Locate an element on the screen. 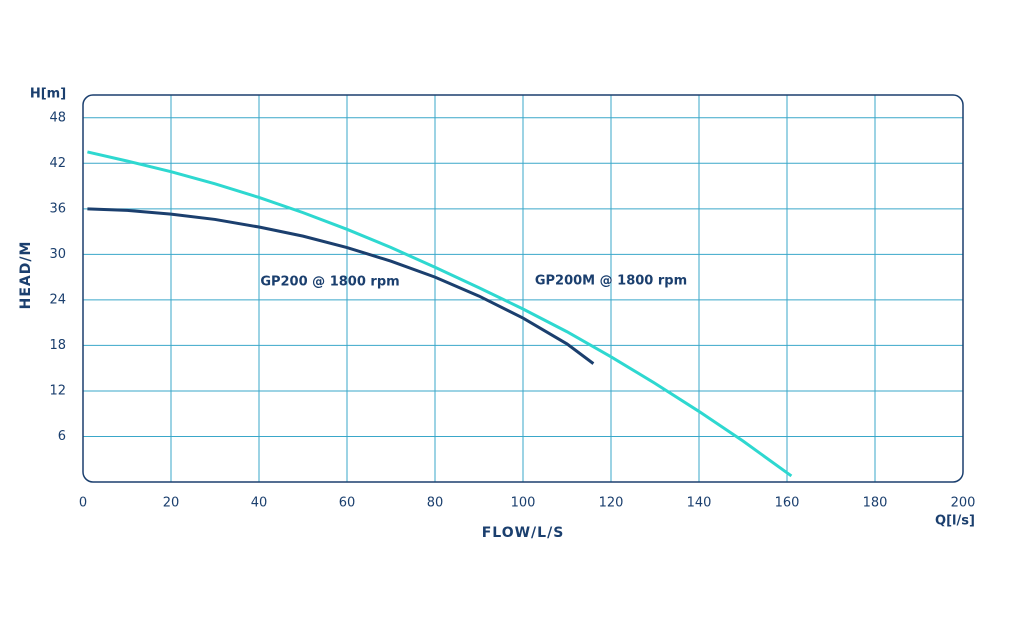 This screenshot has height=638, width=1016. x-tick-label: 200 is located at coordinates (963, 503).